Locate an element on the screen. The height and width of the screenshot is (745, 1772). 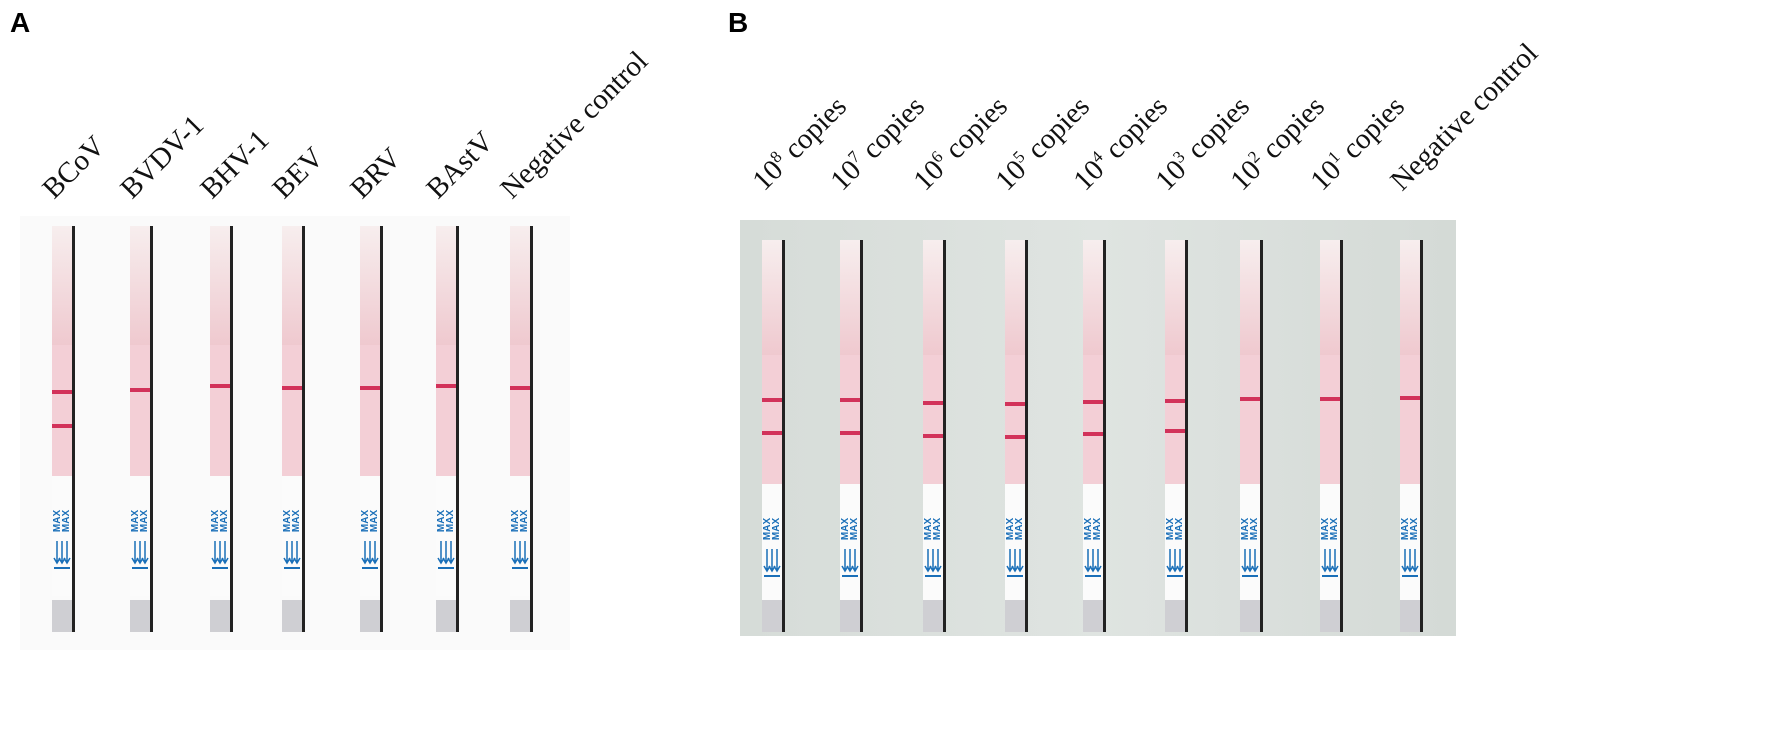
lane-text: BHV-1 is located at coordinates (234, 164).